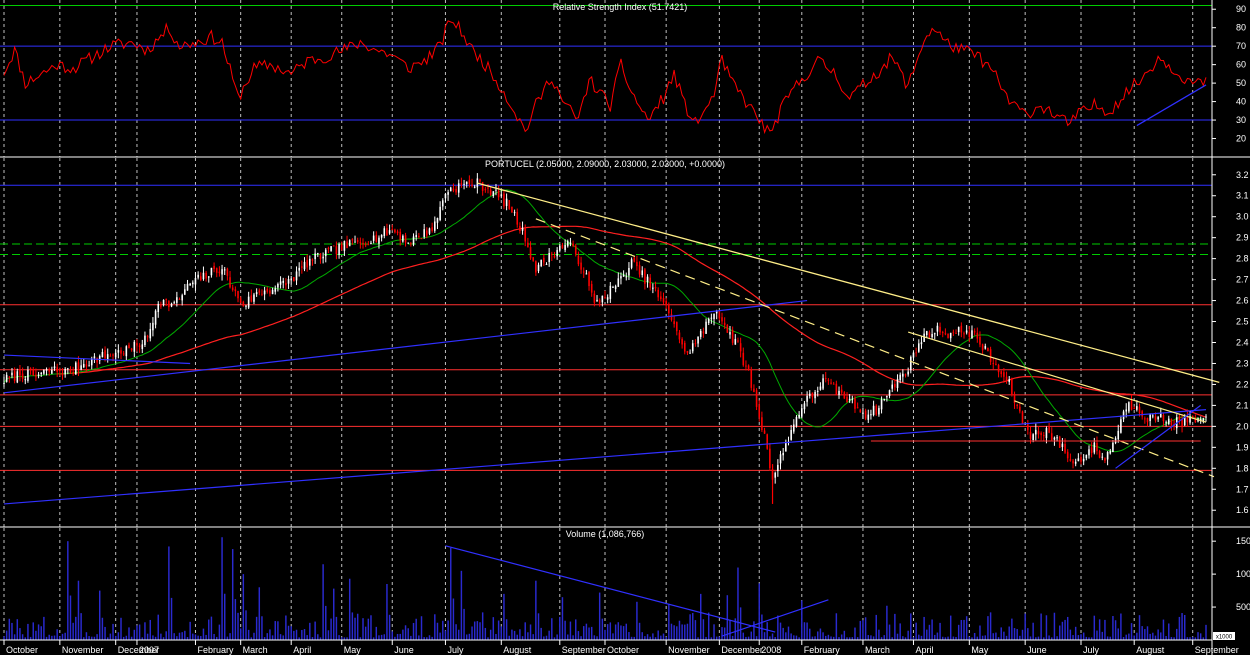 The width and height of the screenshot is (1250, 655). I want to click on rsi-tick-label: 60, so click(1241, 65).